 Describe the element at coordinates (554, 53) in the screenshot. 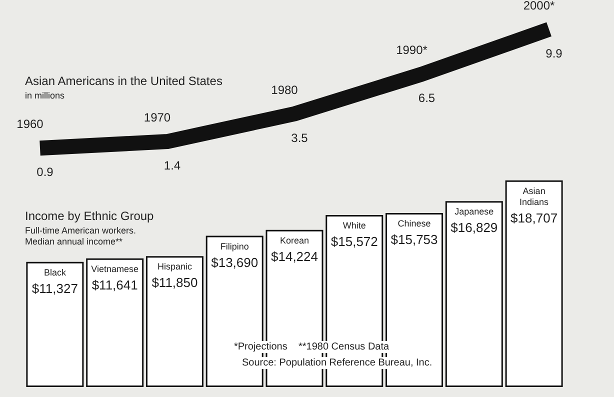

I see `data-label: 9.9` at that location.